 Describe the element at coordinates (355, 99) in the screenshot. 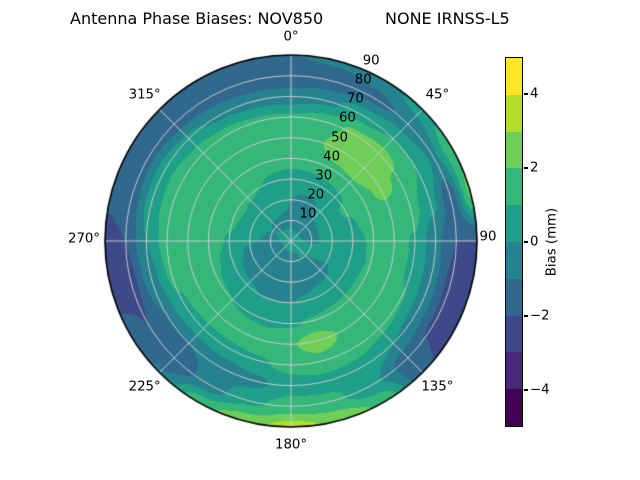

I see `radial-tick-label-70: 70` at that location.